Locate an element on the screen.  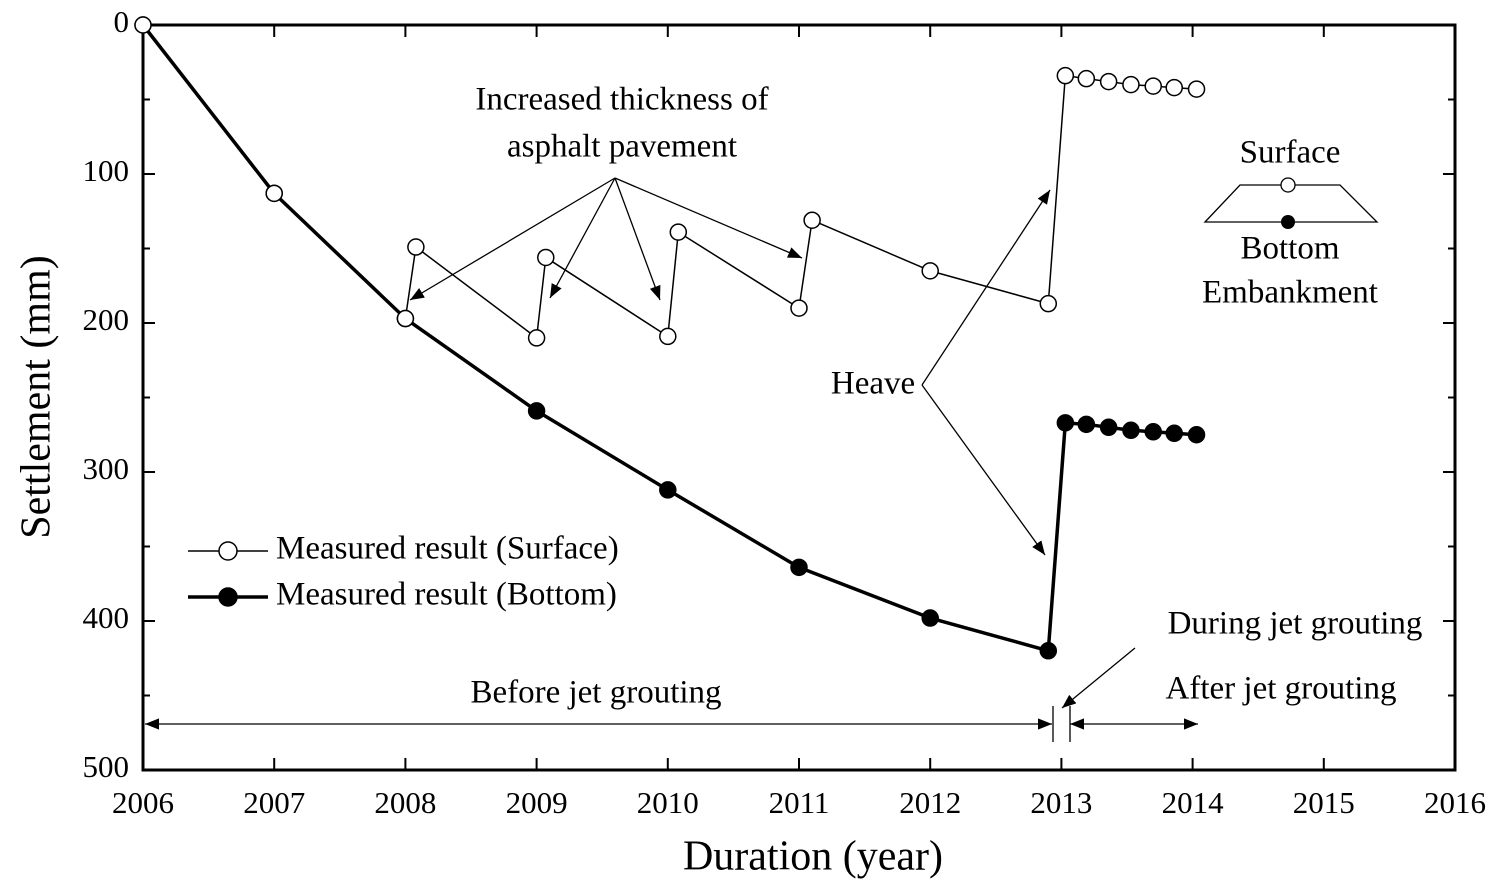
y-tick-label: 0 is located at coordinates (122, 21).